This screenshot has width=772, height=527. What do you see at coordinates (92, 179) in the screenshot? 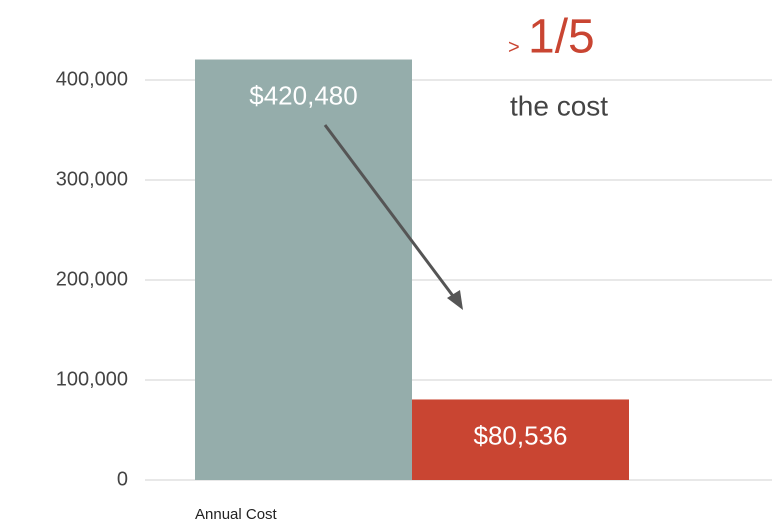
I see `y-tick-label: 300,000` at bounding box center [92, 179].